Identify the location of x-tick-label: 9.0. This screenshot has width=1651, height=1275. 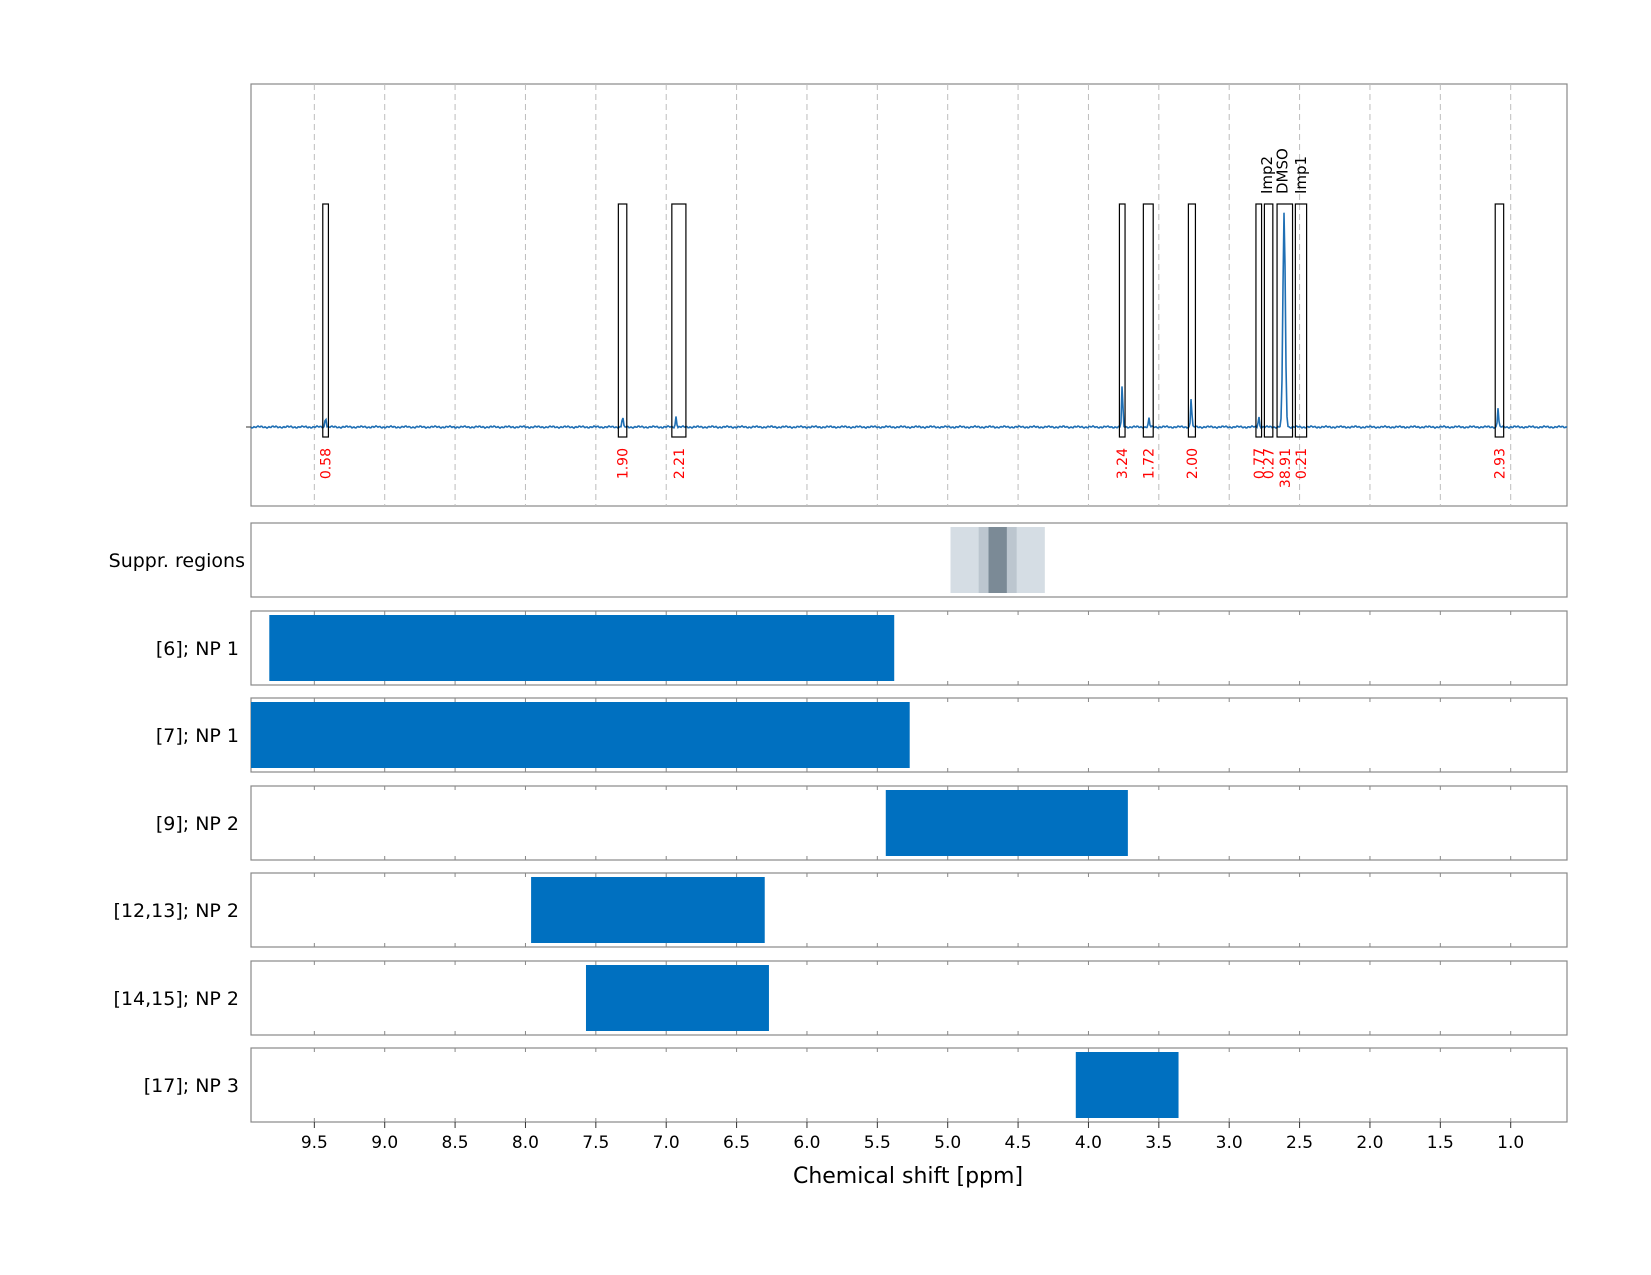
(384, 1143).